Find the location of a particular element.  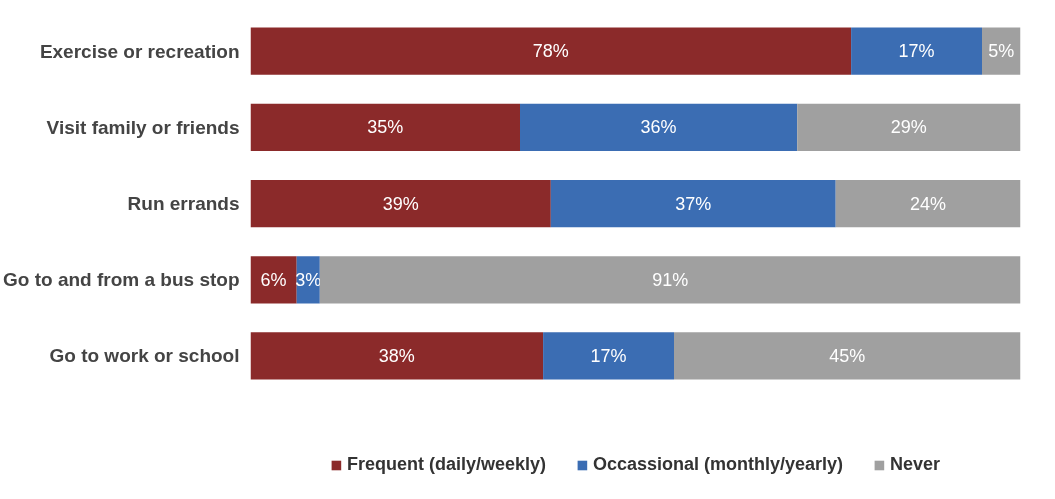

data-label: 39% is located at coordinates (400, 203).